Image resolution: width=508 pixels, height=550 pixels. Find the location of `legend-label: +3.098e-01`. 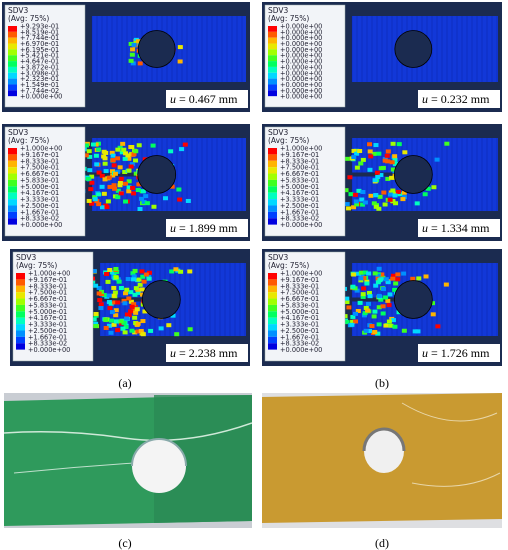

legend-label: +3.098e-01 is located at coordinates (39, 73).